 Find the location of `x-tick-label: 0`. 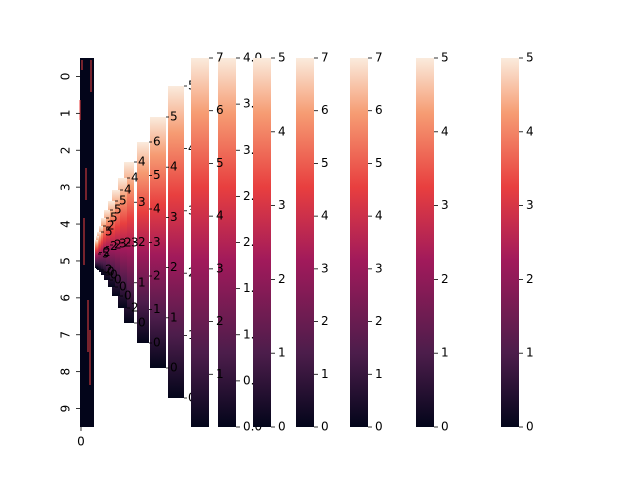

x-tick-label: 0 is located at coordinates (81, 442).